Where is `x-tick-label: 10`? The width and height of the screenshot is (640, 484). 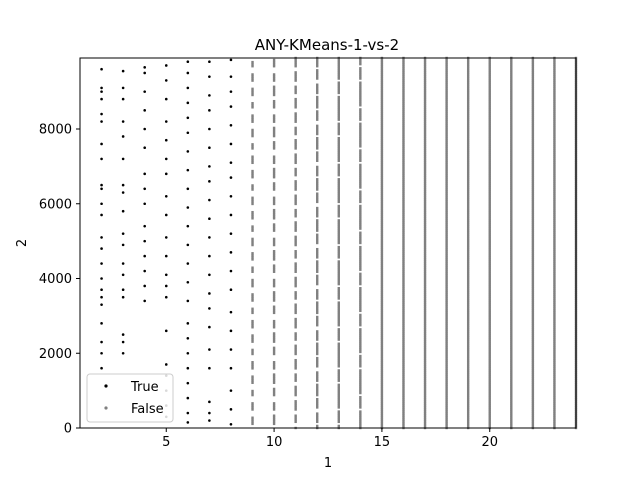
x-tick-label: 10 is located at coordinates (274, 442).